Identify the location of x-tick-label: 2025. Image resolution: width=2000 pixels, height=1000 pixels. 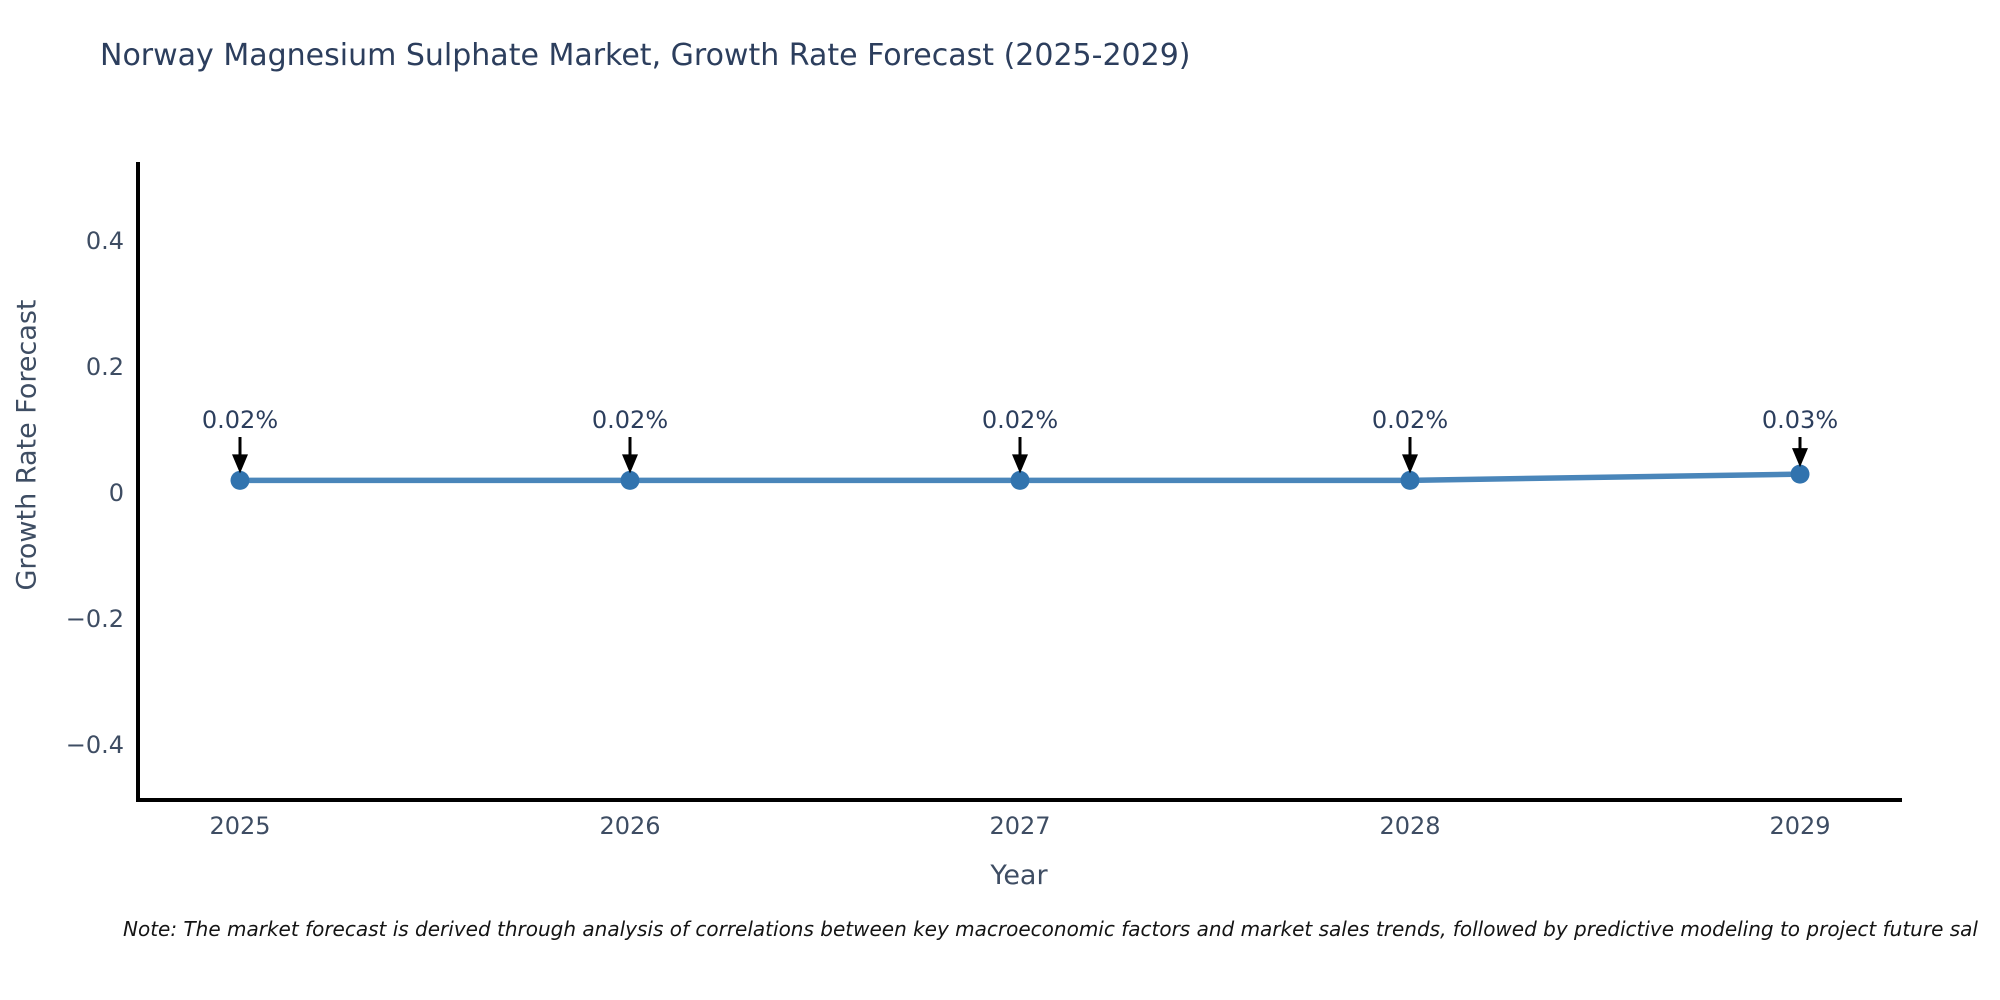
(239, 826).